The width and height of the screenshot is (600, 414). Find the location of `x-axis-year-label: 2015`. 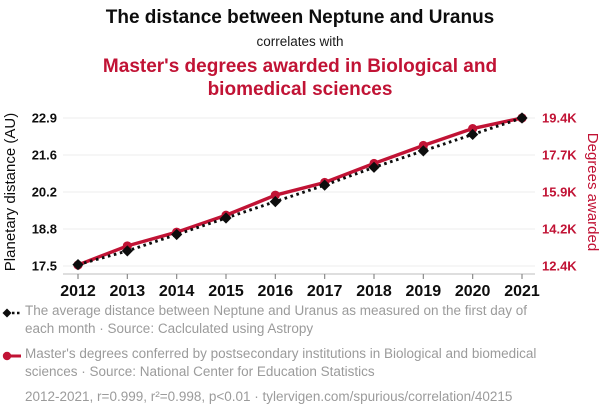

x-axis-year-label: 2015 is located at coordinates (226, 291).